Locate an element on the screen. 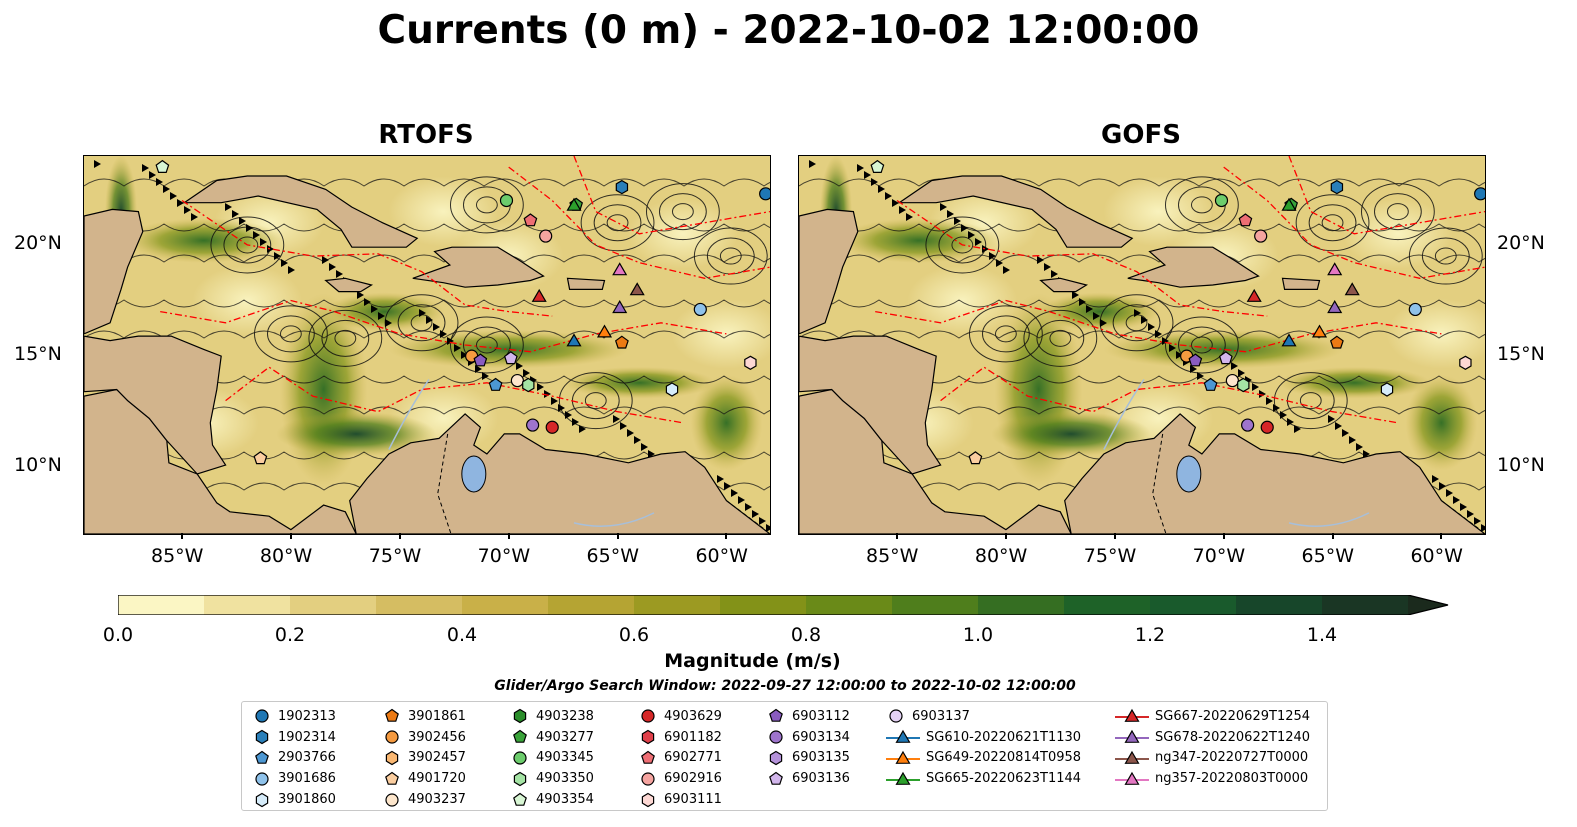 The height and width of the screenshot is (827, 1577). legend-label: ng347-20220727T0000 is located at coordinates (1232, 758).